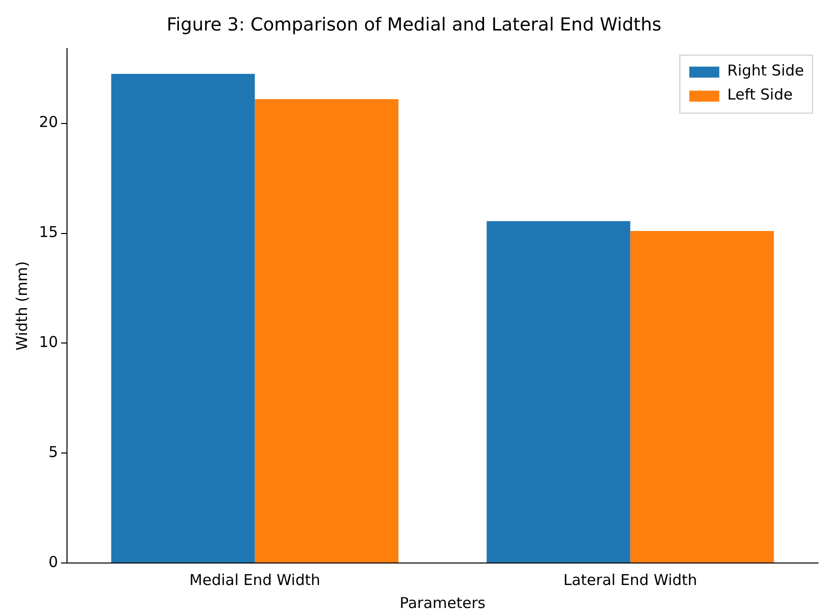 This screenshot has width=821, height=615. What do you see at coordinates (414, 25) in the screenshot?
I see `chart-title: Figure 3: Comparison of Medial and Lateral End Widths` at bounding box center [414, 25].